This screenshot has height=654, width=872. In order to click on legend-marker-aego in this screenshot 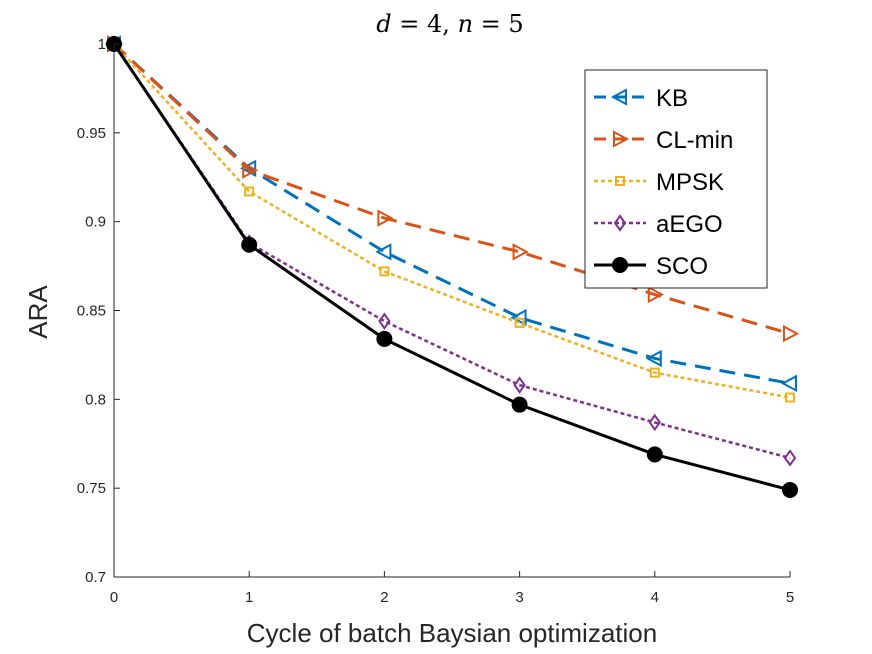, I will do `click(620, 223)`.